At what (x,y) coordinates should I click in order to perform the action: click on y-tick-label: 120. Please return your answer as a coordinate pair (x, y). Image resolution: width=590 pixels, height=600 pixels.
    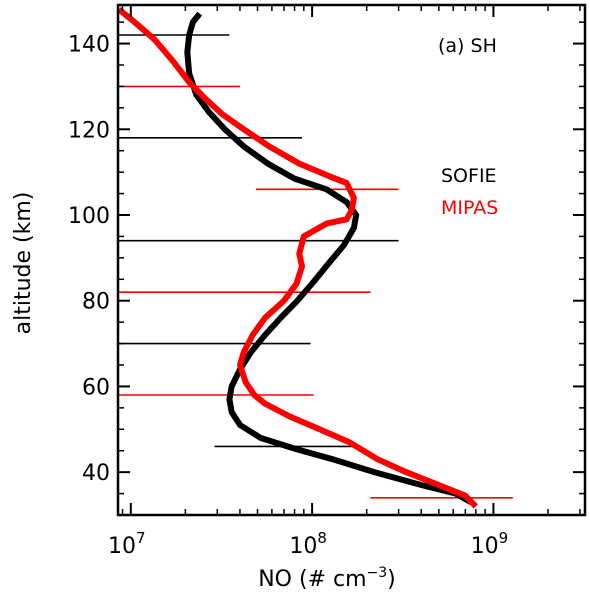
    Looking at the image, I should click on (89, 130).